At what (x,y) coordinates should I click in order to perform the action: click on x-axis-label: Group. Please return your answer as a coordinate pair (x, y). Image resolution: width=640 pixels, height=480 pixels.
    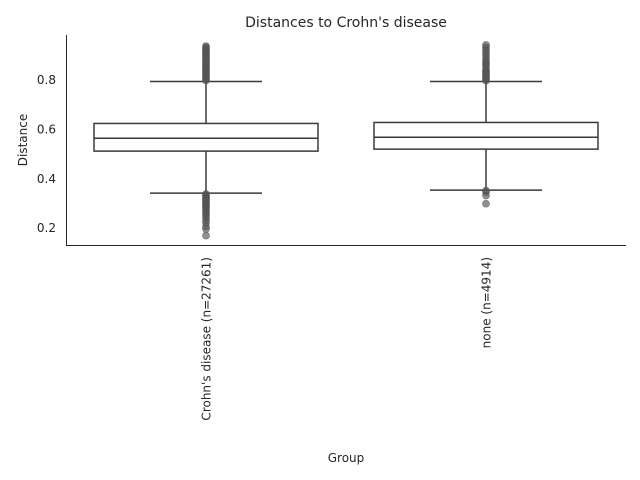
    Looking at the image, I should click on (346, 458).